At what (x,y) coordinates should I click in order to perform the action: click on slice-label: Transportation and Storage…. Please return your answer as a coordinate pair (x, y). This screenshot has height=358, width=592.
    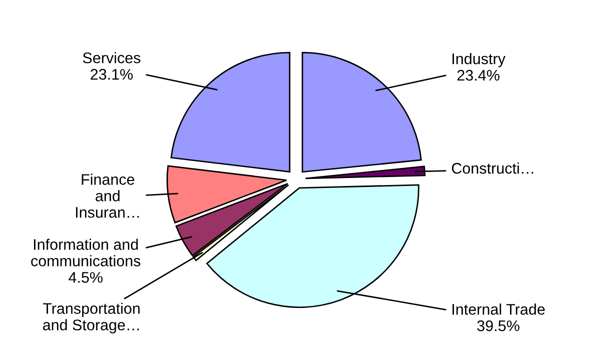
    Looking at the image, I should click on (91, 318).